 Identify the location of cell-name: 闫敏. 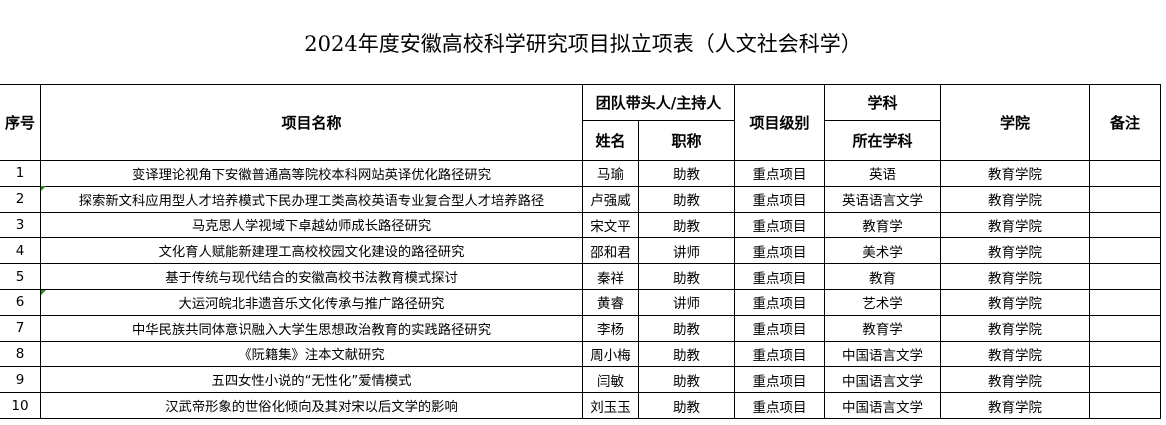
(610, 380).